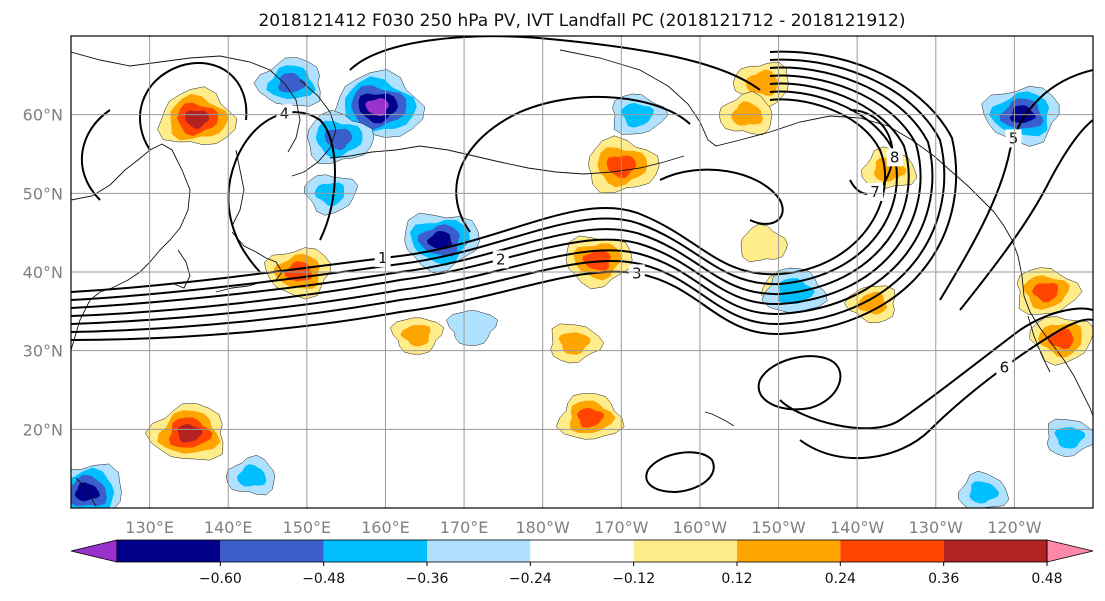 This screenshot has height=601, width=1105. I want to click on longitude-tick-label: 140°W, so click(857, 527).